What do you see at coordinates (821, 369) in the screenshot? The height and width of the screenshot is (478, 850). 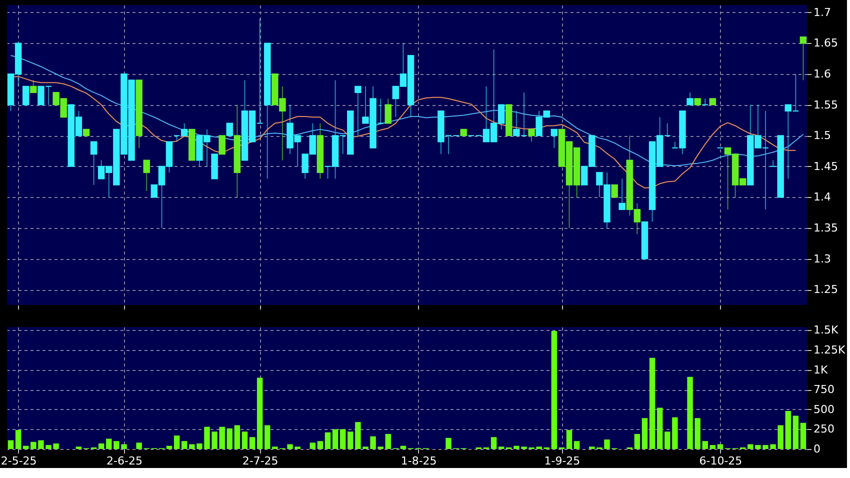 I see `y-tick-label: 1K` at bounding box center [821, 369].